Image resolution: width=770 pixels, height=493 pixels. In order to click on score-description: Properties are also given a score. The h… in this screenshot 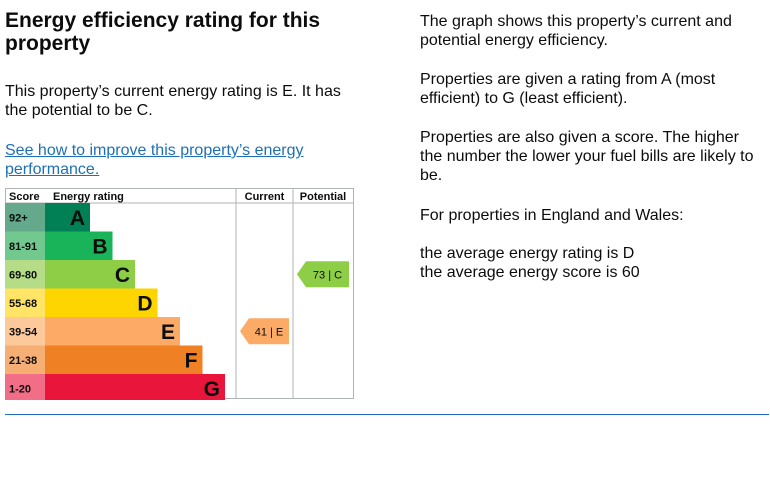, I will do `click(587, 156)`.